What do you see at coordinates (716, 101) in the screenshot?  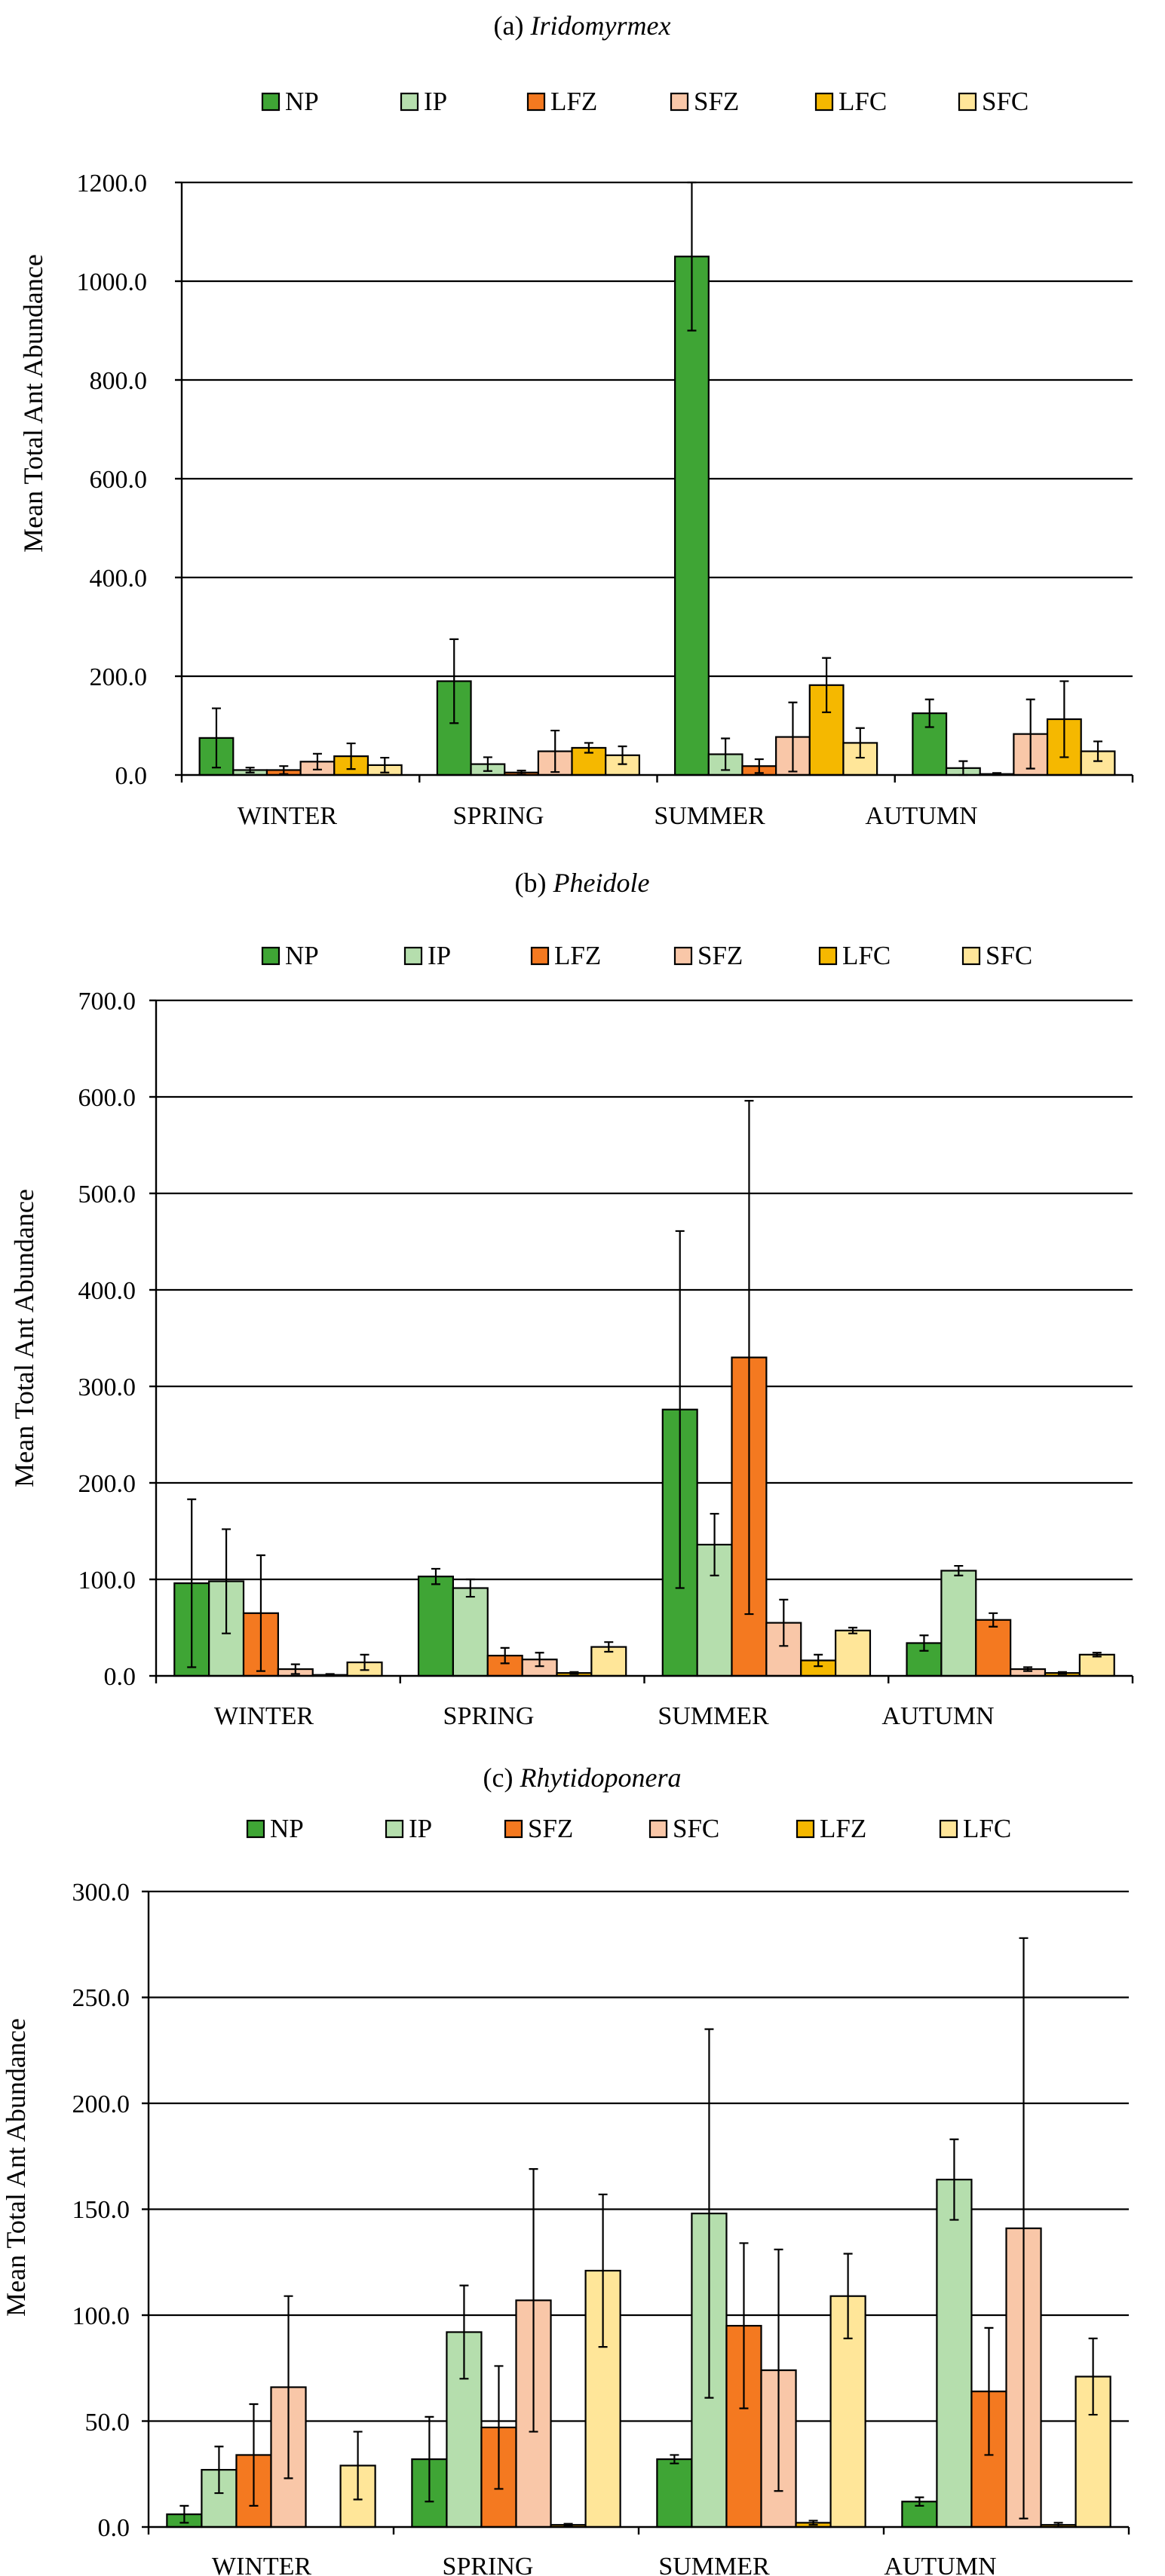 I see `legend-label-sfz: SFZ` at bounding box center [716, 101].